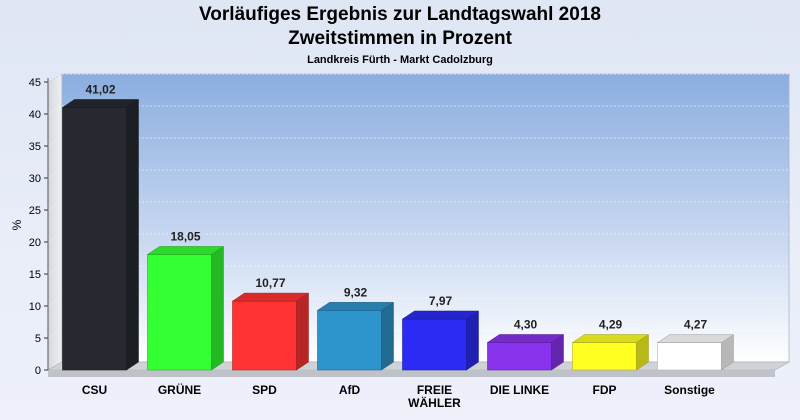 Image resolution: width=800 pixels, height=420 pixels. Describe the element at coordinates (270, 283) in the screenshot. I see `bar-value-label: 10,77` at that location.